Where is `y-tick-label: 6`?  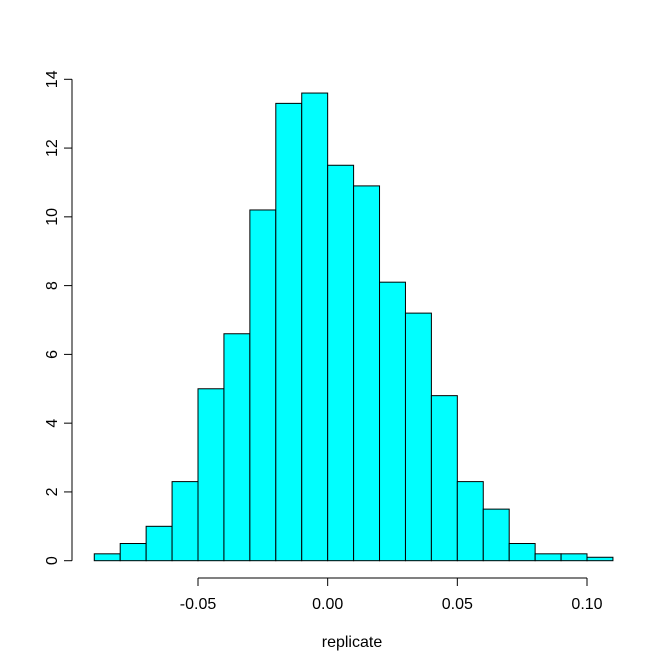 y-tick-label: 6 is located at coordinates (52, 354).